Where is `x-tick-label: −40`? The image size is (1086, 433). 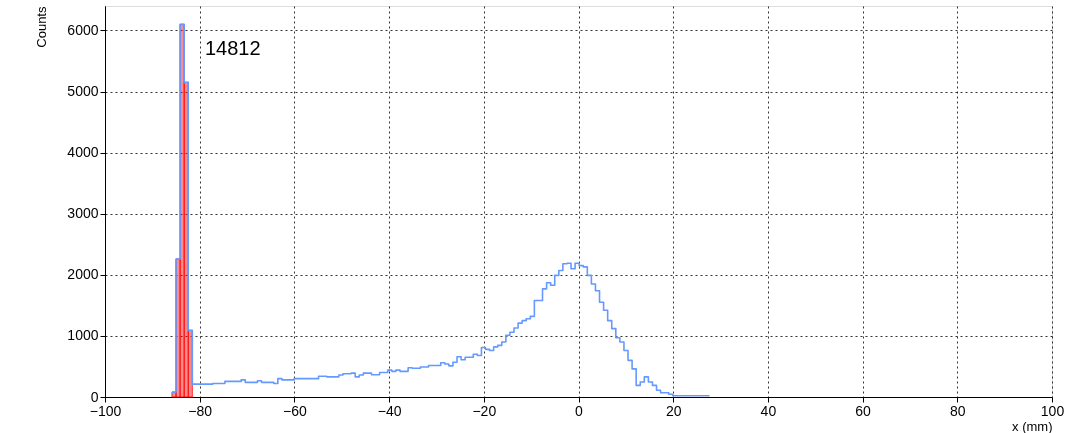
x-tick-label: −40 is located at coordinates (389, 410).